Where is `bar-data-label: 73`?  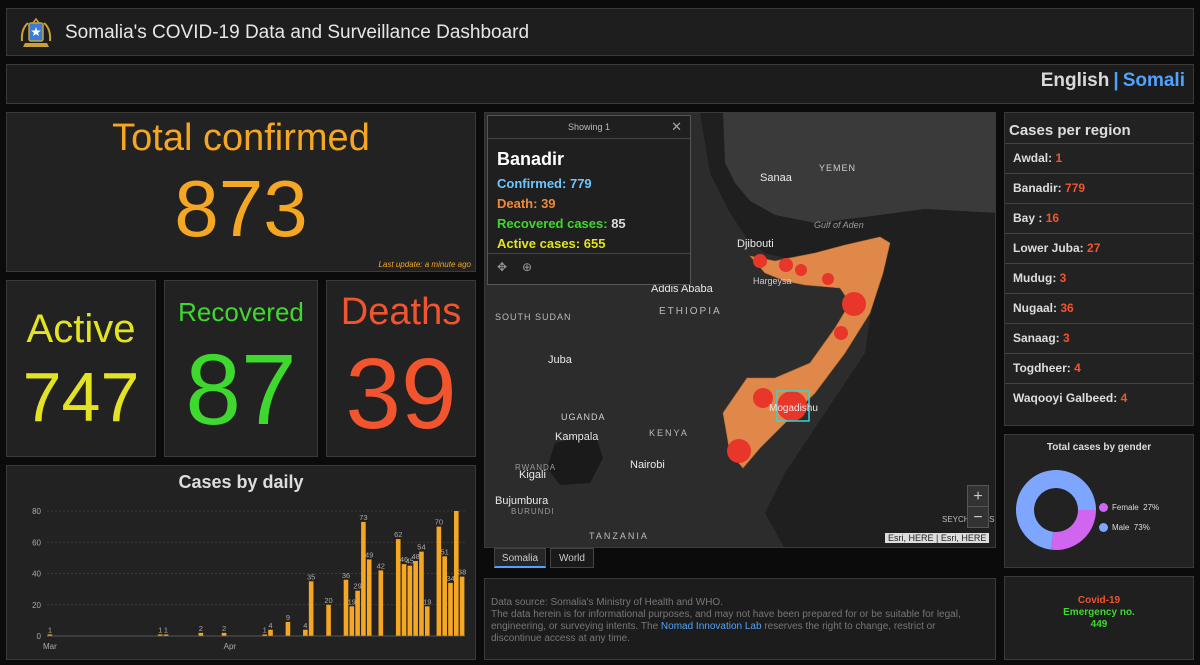 bar-data-label: 73 is located at coordinates (363, 517).